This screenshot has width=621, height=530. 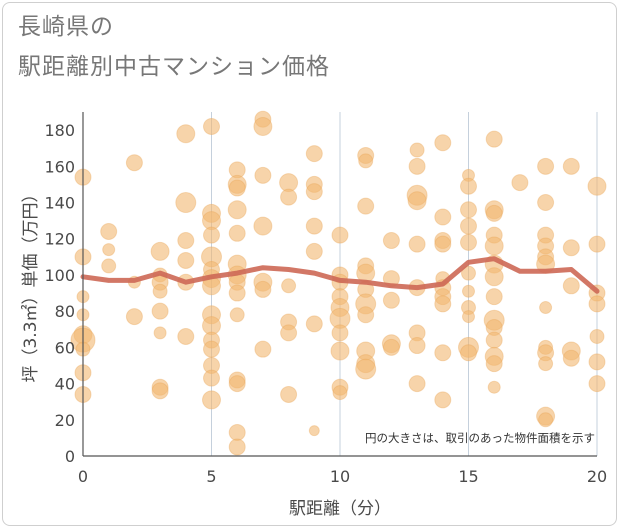 I want to click on x-tick-label: 20, so click(x=597, y=476).